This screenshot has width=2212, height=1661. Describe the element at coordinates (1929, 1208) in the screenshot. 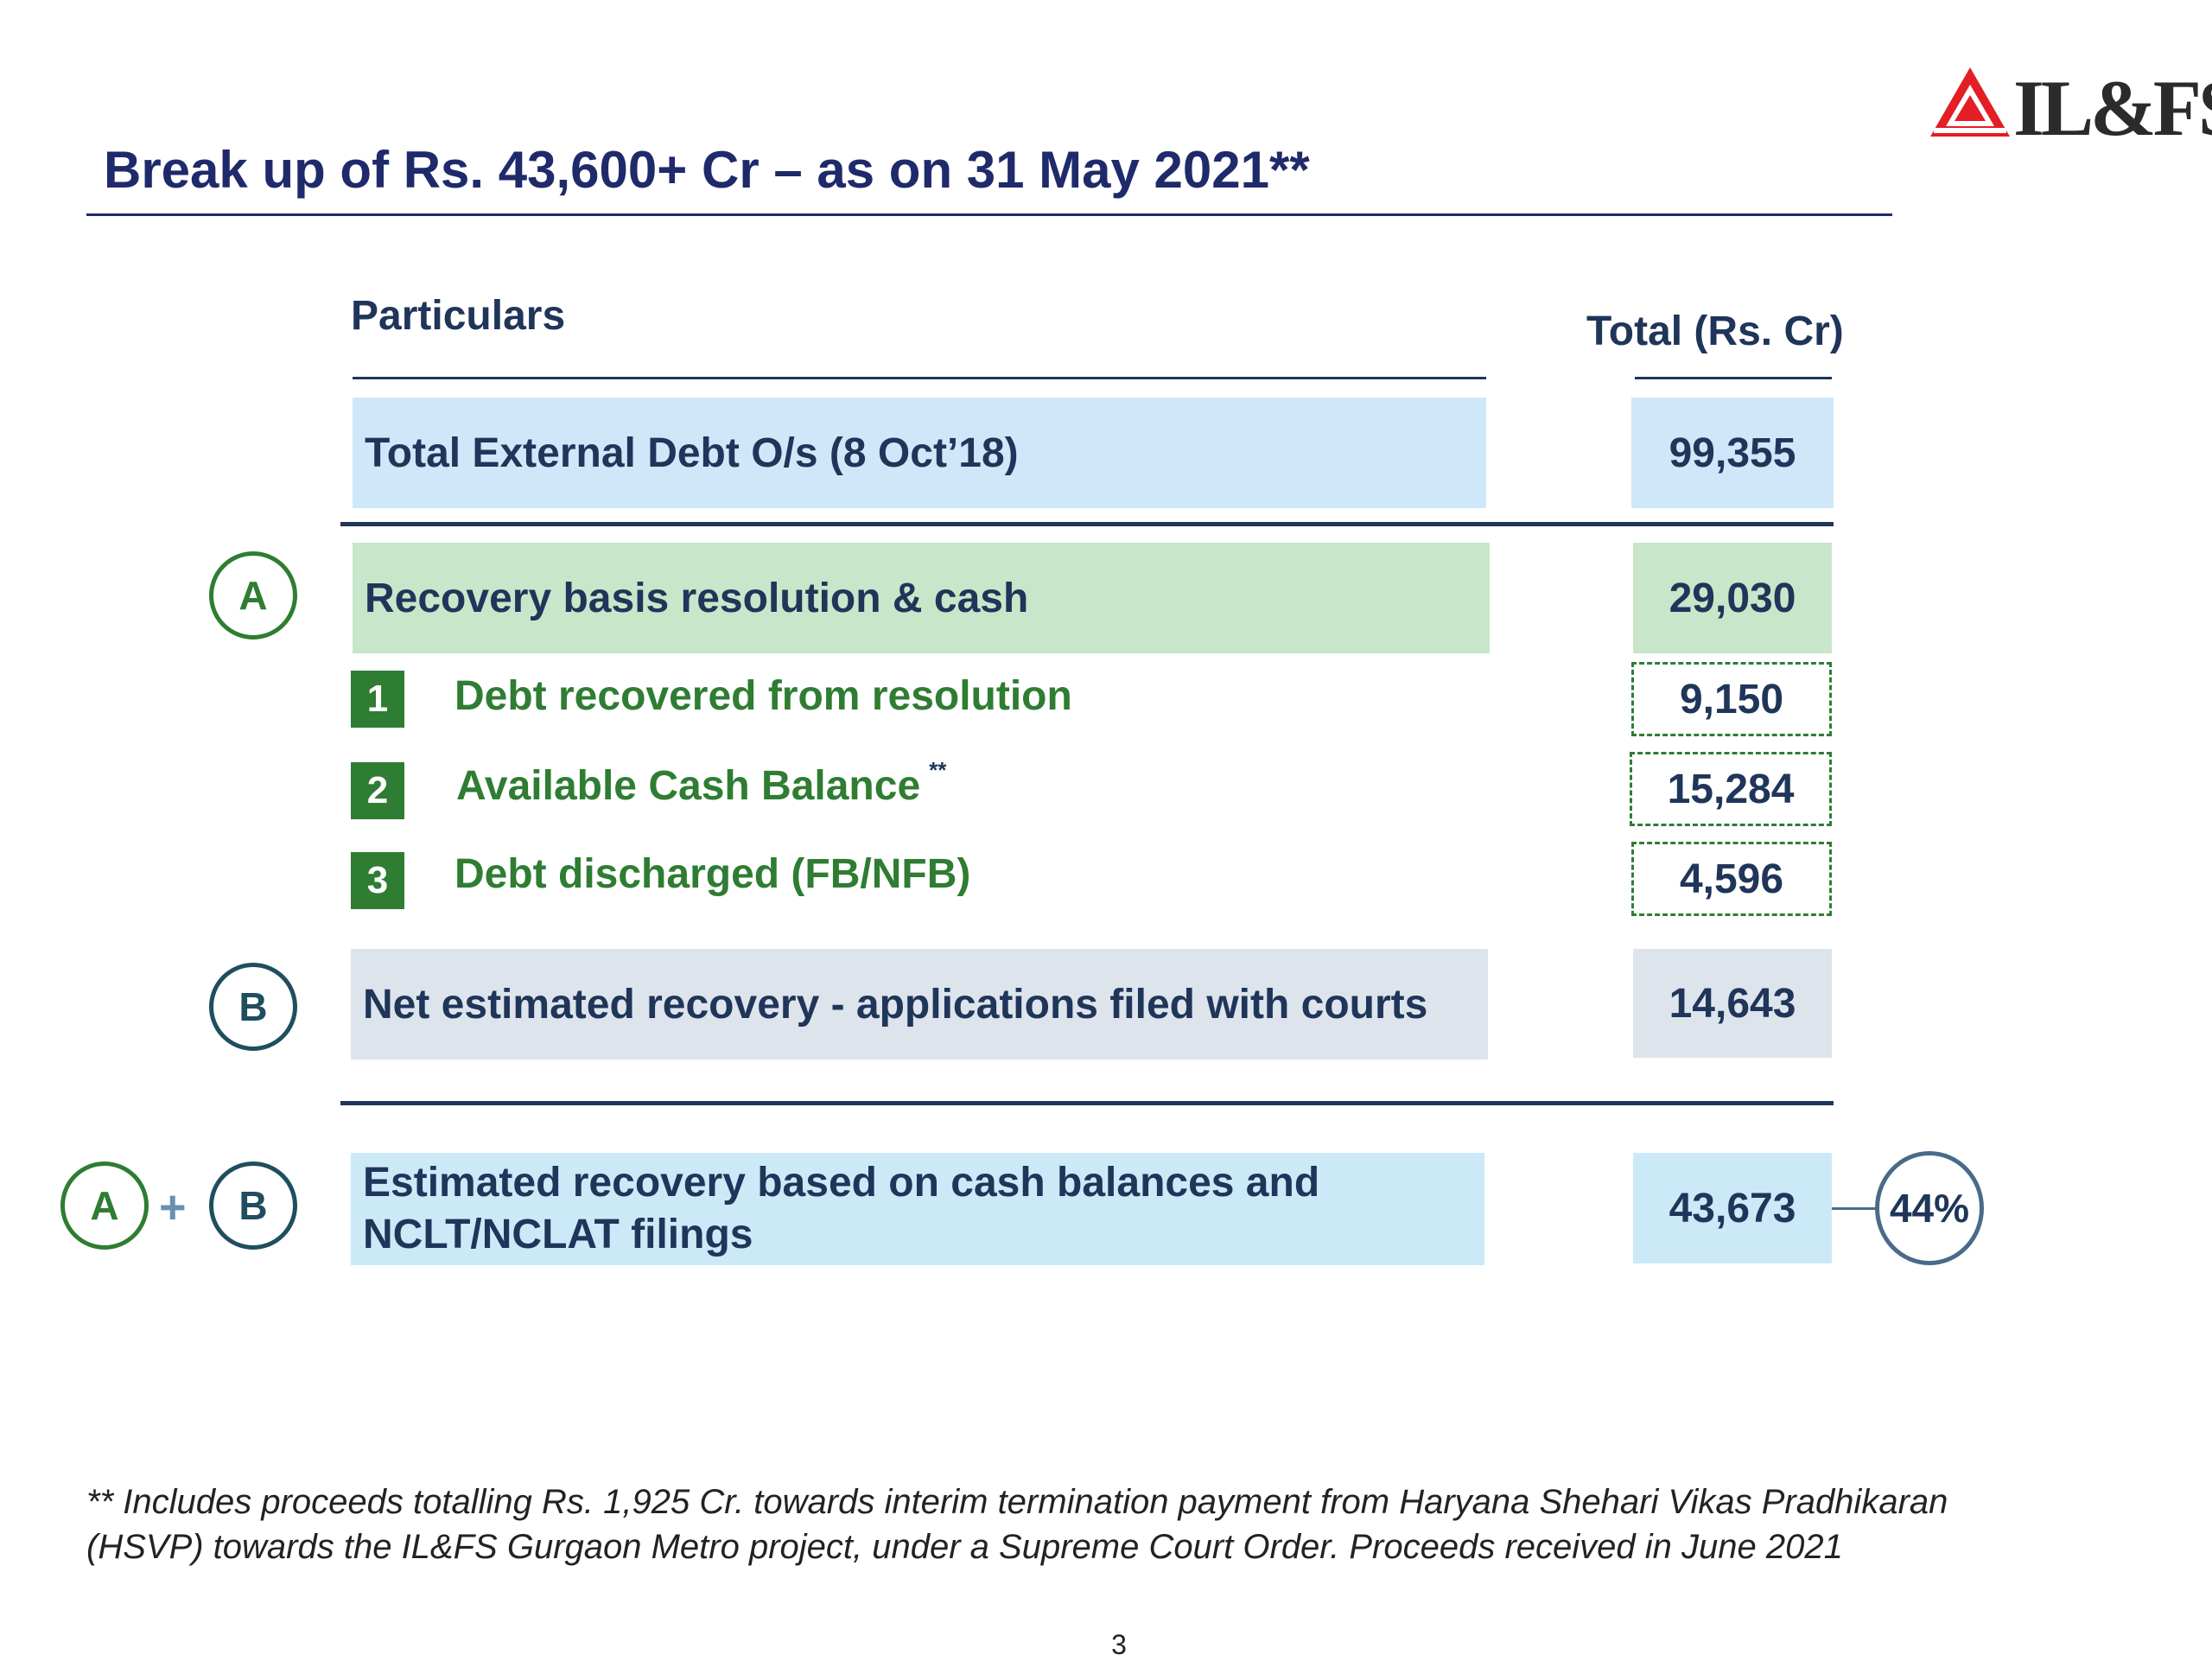

I see `recovery-percent-badge: 44%` at that location.